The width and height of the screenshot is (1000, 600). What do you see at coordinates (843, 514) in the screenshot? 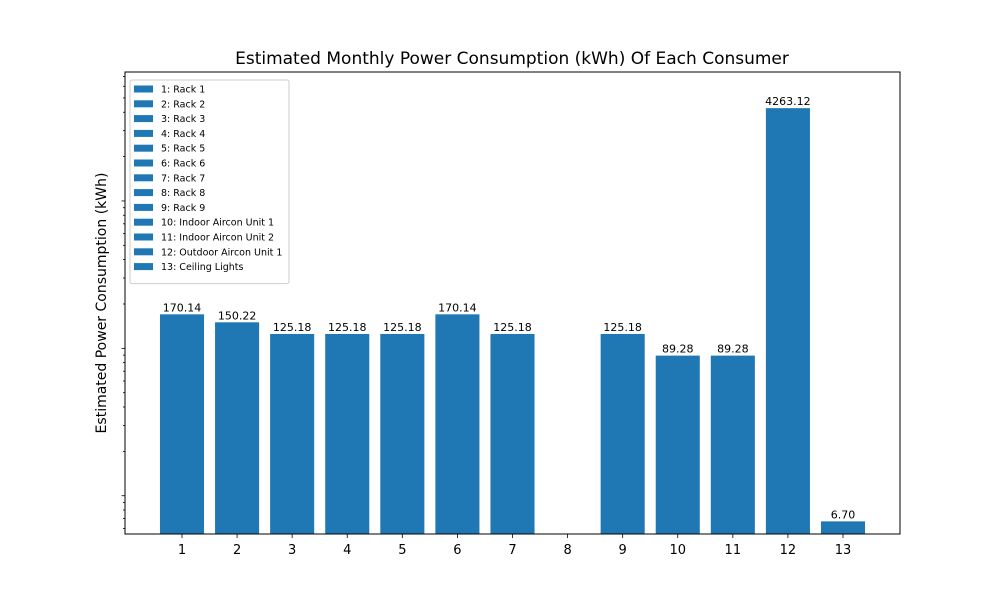
I see `data-label: 6.70` at bounding box center [843, 514].